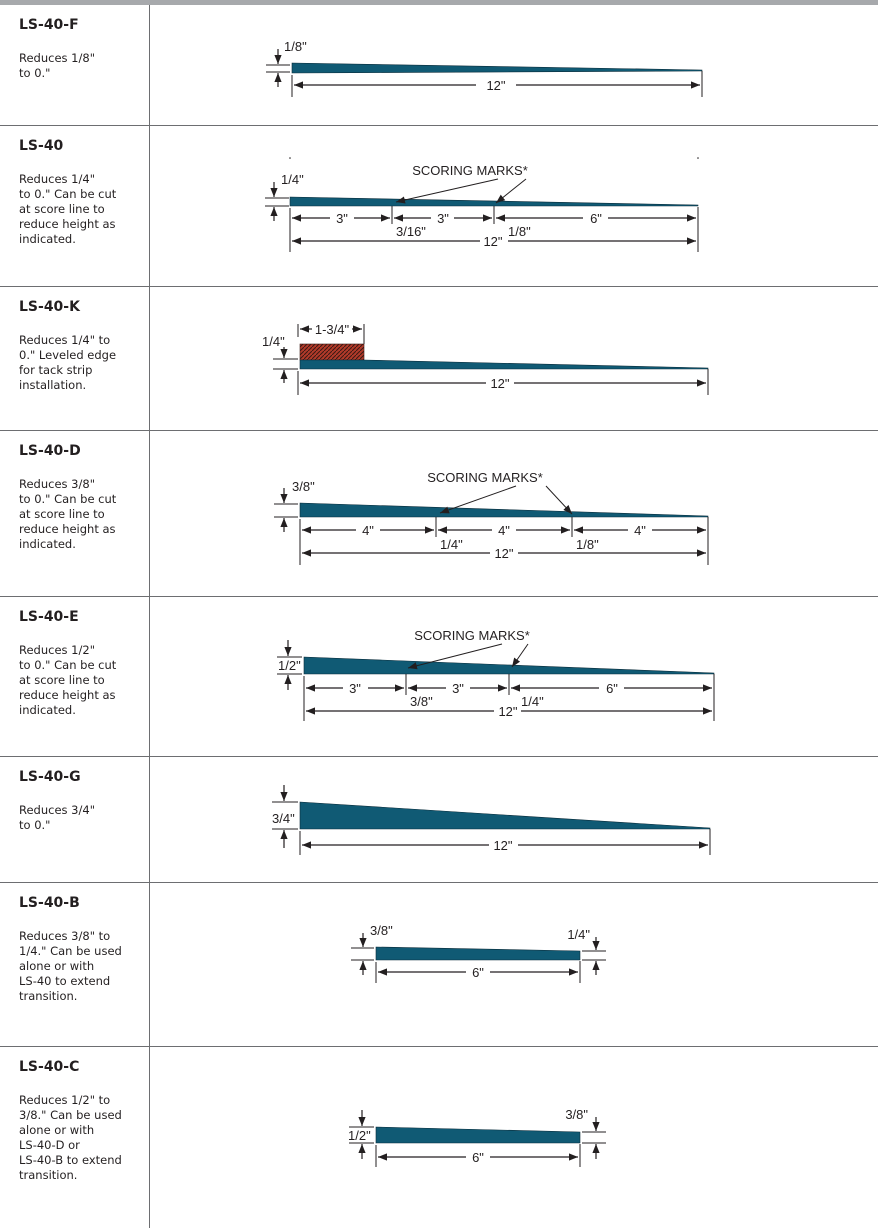 This screenshot has height=1228, width=878. Describe the element at coordinates (478, 972) in the screenshot. I see `length-label: 6"` at that location.